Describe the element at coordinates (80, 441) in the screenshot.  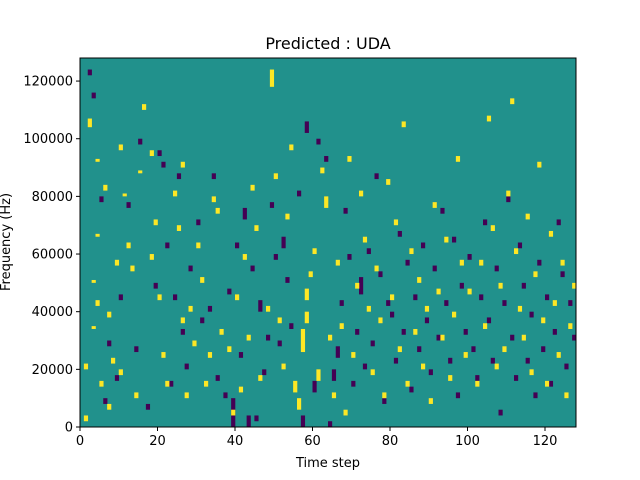
I see `x-tick-label: 0` at that location.